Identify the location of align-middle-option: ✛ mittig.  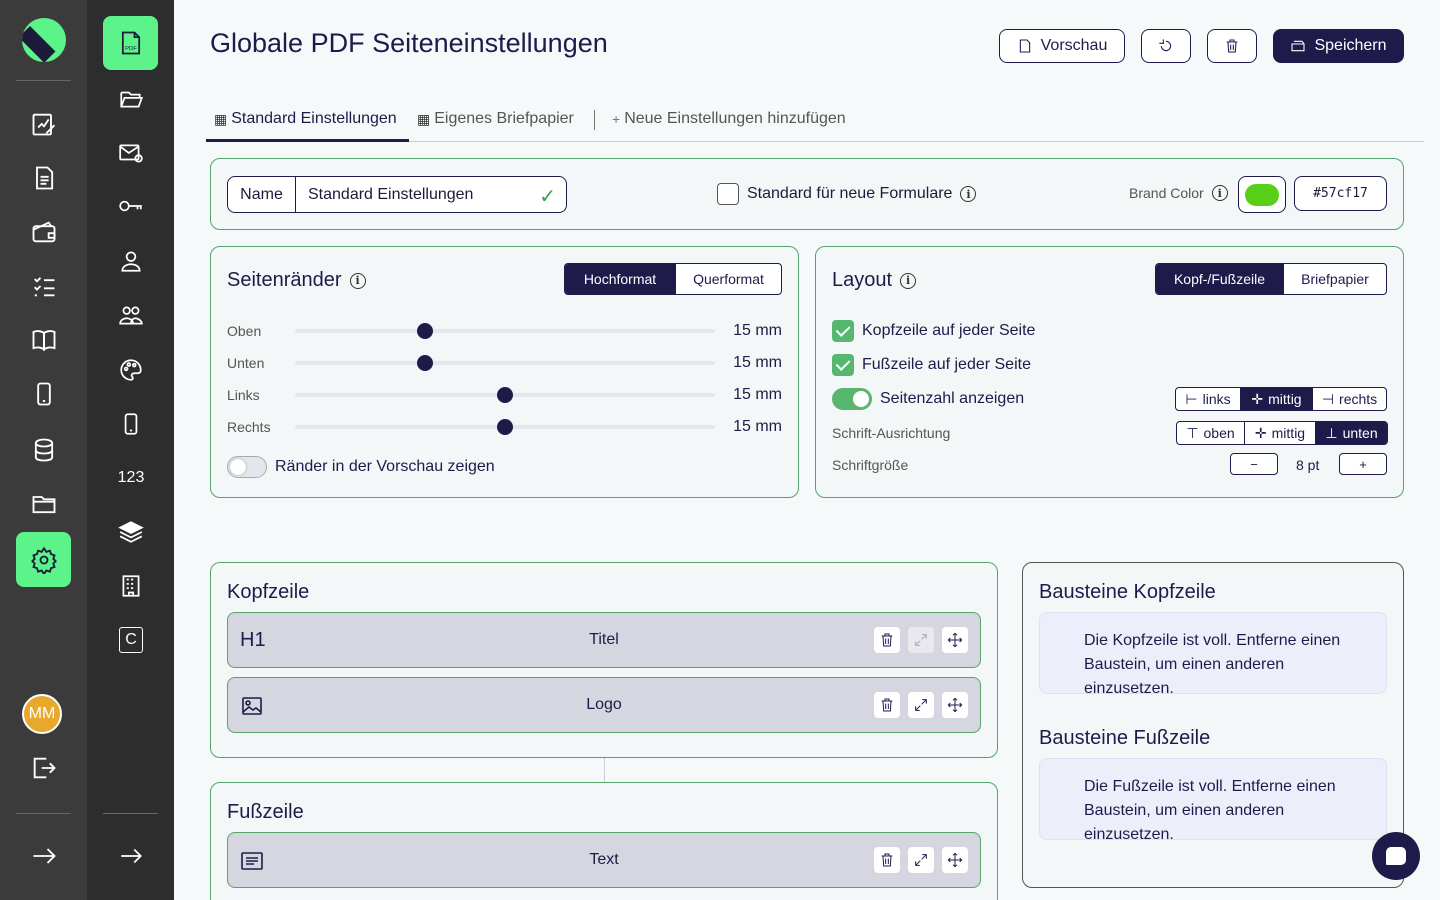
(1279, 433).